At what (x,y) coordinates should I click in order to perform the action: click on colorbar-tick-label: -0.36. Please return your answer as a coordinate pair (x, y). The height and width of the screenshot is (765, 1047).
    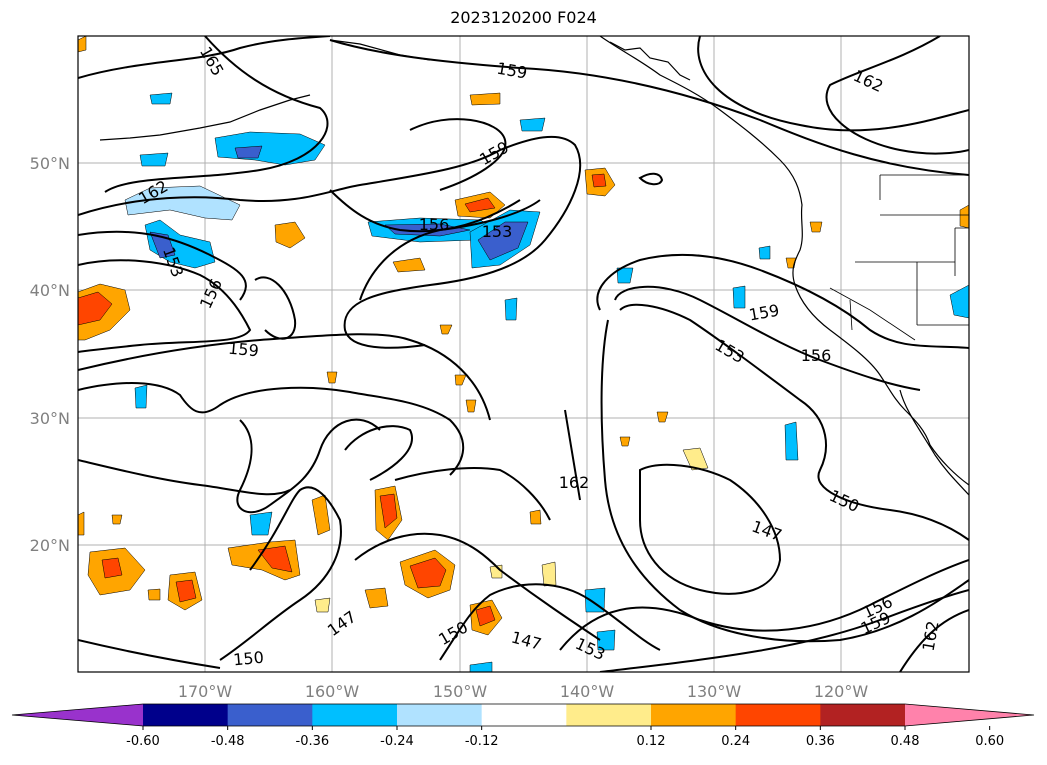
    Looking at the image, I should click on (313, 741).